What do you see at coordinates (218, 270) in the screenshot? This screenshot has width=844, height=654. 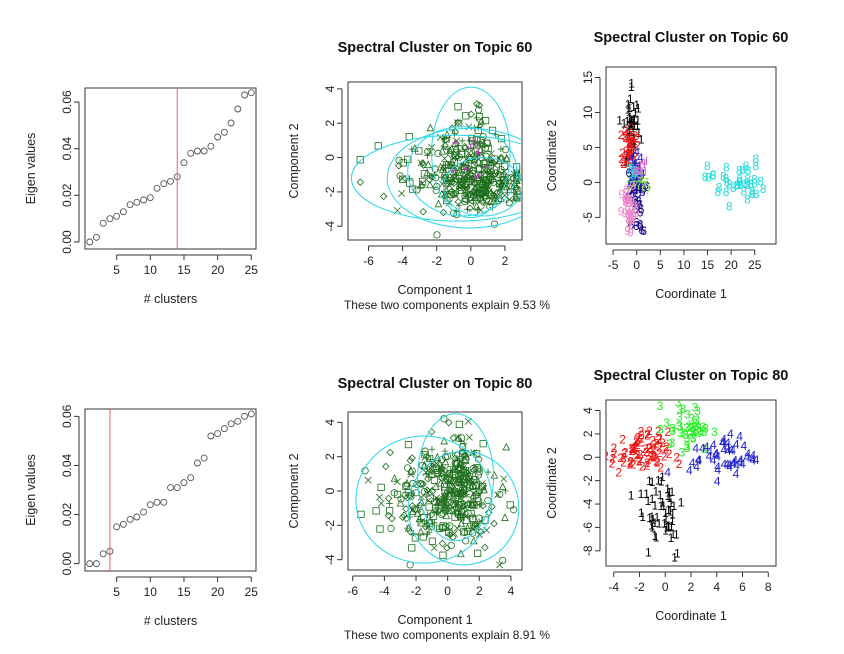 I see `x-tick-label: 20` at bounding box center [218, 270].